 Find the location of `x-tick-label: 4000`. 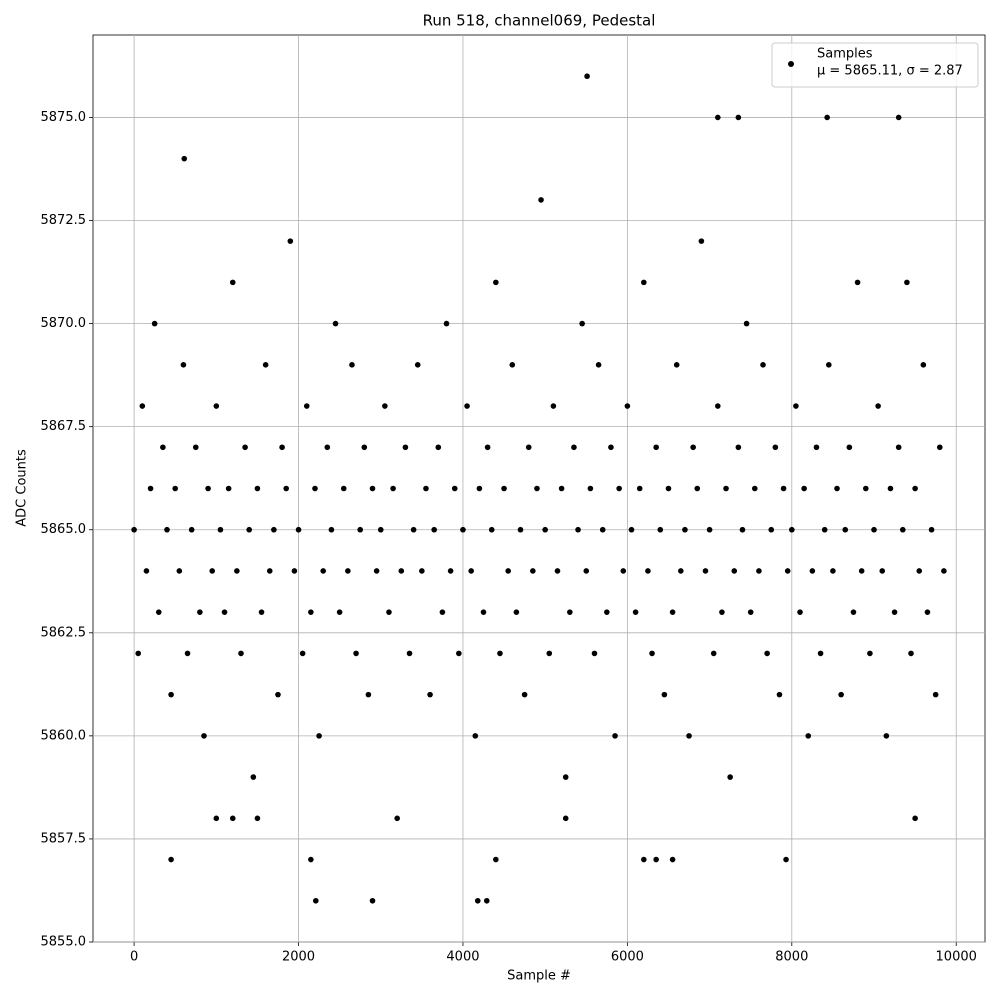

x-tick-label: 4000 is located at coordinates (462, 957).